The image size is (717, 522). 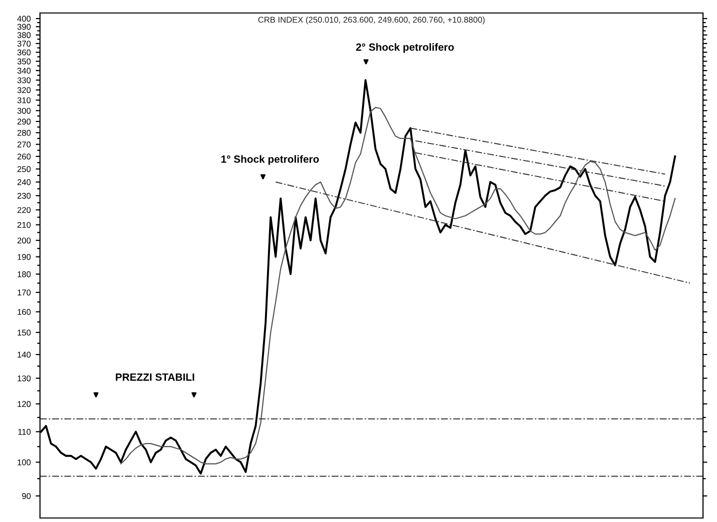 What do you see at coordinates (24, 241) in the screenshot?
I see `y-tick-label: 200` at bounding box center [24, 241].